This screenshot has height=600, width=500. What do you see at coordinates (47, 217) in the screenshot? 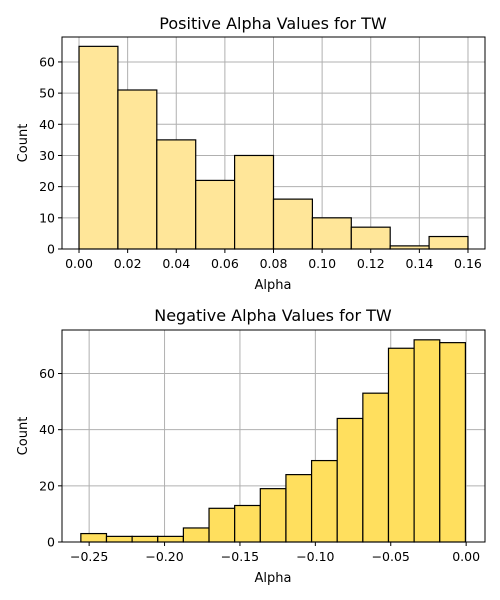
I see `y-tick-label: 10` at bounding box center [47, 217].